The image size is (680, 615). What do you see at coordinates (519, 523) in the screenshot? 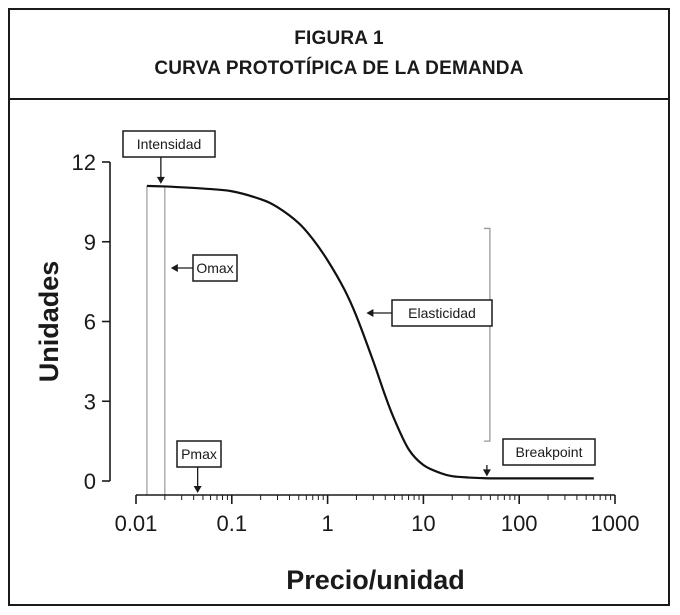
I see `x-tick-label: 100` at bounding box center [519, 523].